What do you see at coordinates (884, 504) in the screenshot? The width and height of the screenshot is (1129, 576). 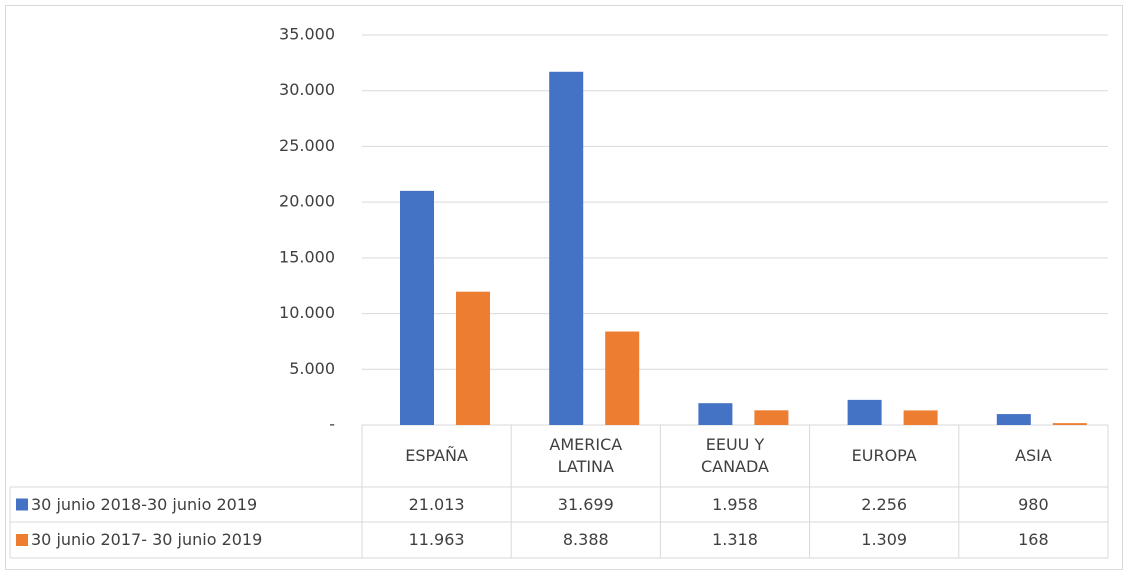 I see `table-value: 2.256` at bounding box center [884, 504].